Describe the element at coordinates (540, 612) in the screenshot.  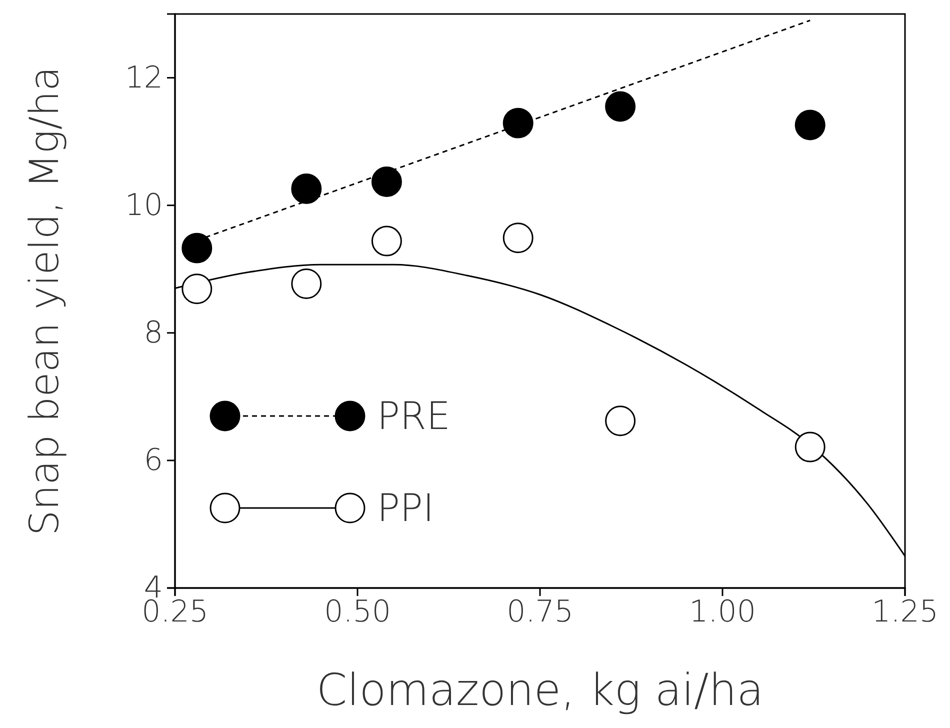
I see `x-tick-label: 0.75` at that location.